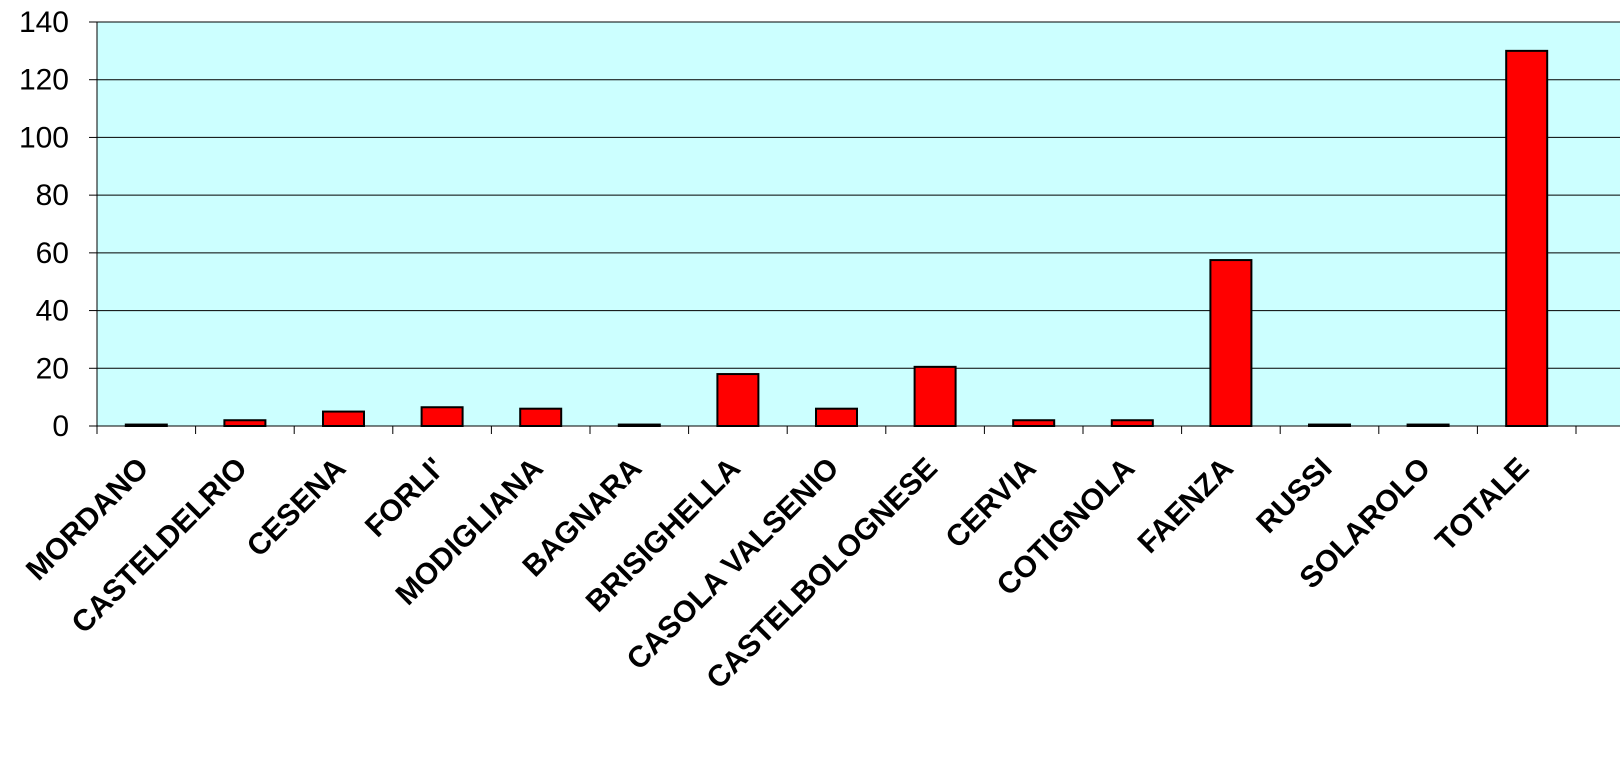 The image size is (1620, 768). I want to click on x-category-label: FAENZA, so click(1186, 506).